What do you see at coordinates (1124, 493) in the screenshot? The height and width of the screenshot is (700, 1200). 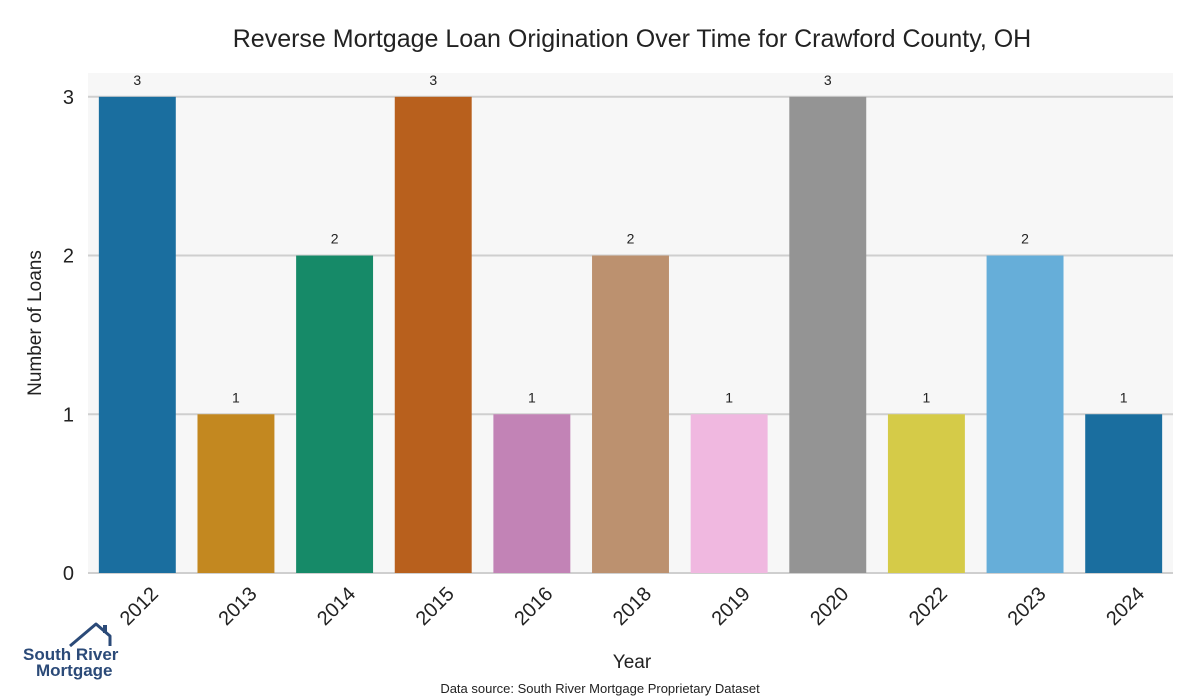 I see `bar-2024` at bounding box center [1124, 493].